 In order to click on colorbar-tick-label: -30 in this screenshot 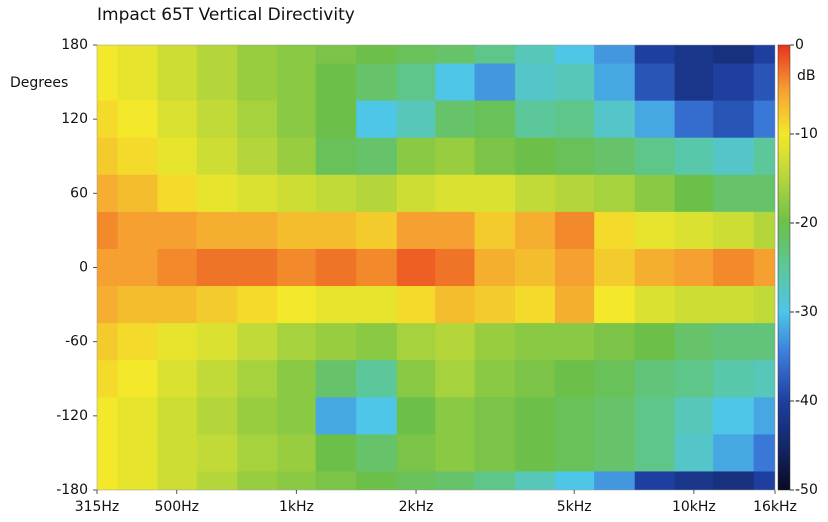, I will do `click(806, 312)`.